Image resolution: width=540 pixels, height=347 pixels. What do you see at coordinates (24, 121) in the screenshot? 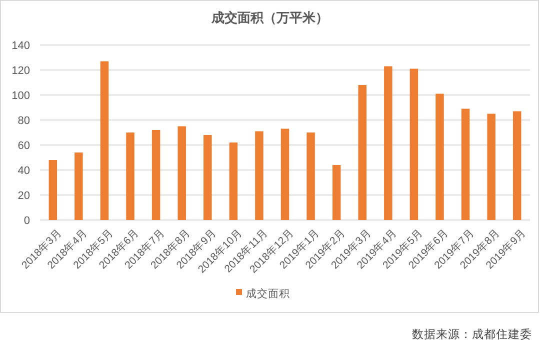
I see `y-tick-label: 80` at bounding box center [24, 121].